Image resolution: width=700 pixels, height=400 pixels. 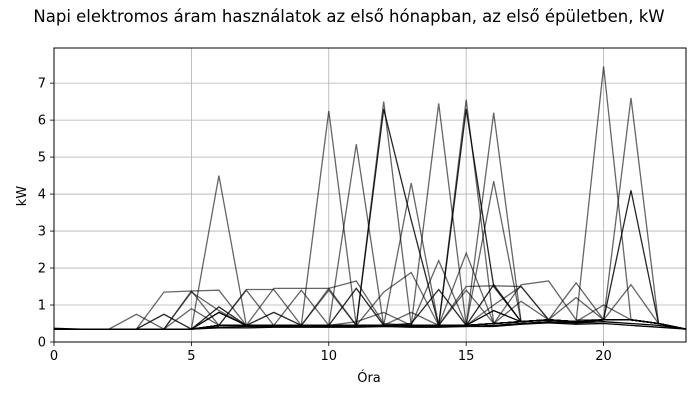 What do you see at coordinates (42, 232) in the screenshot?
I see `y-tick-label: 3` at bounding box center [42, 232].